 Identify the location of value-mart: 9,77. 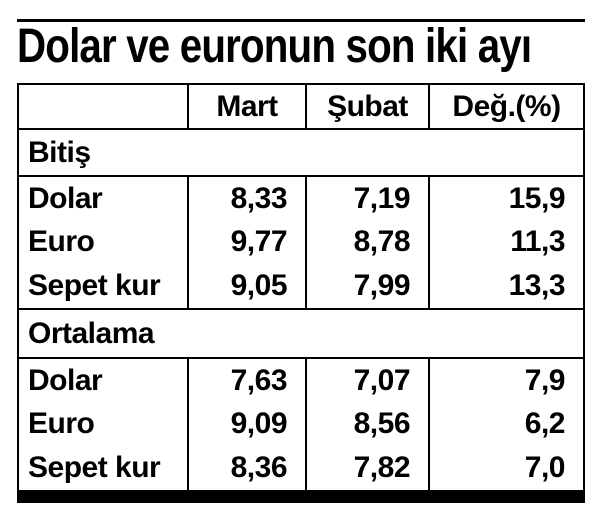
(248, 242).